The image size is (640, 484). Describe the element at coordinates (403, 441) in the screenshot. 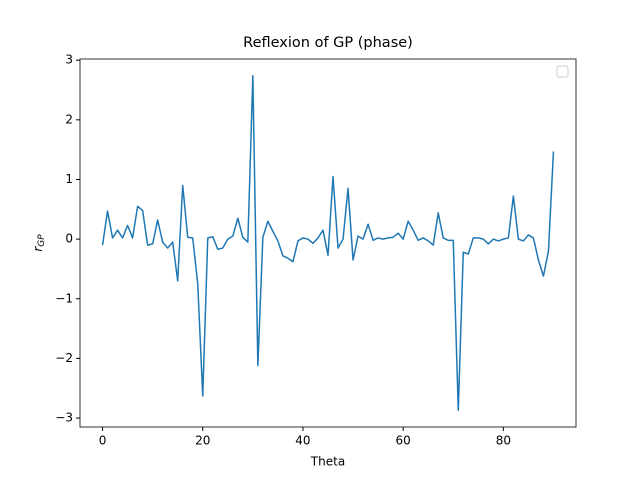

I see `x-tick-label: 60` at that location.